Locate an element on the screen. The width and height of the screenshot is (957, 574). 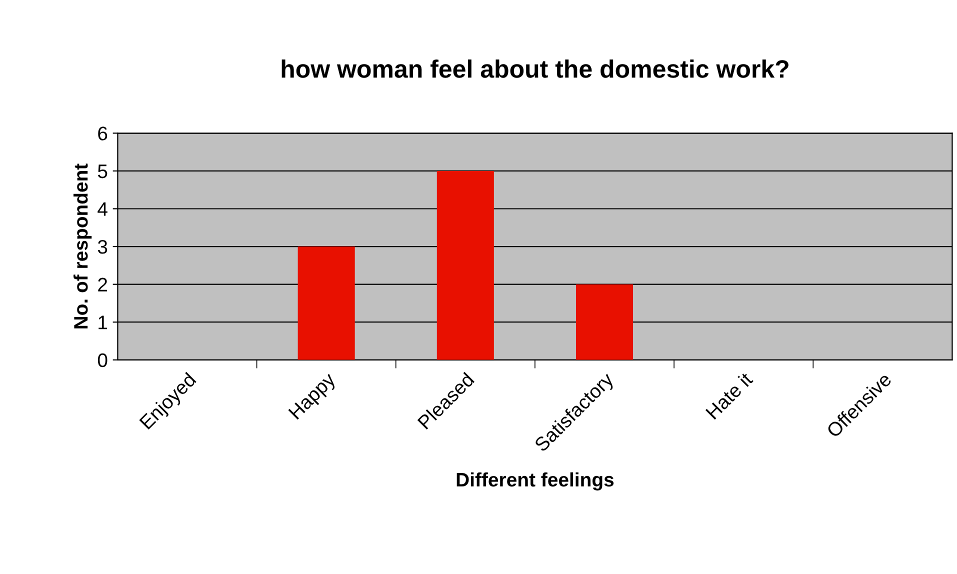
x-tick-label: Hate it is located at coordinates (729, 395).